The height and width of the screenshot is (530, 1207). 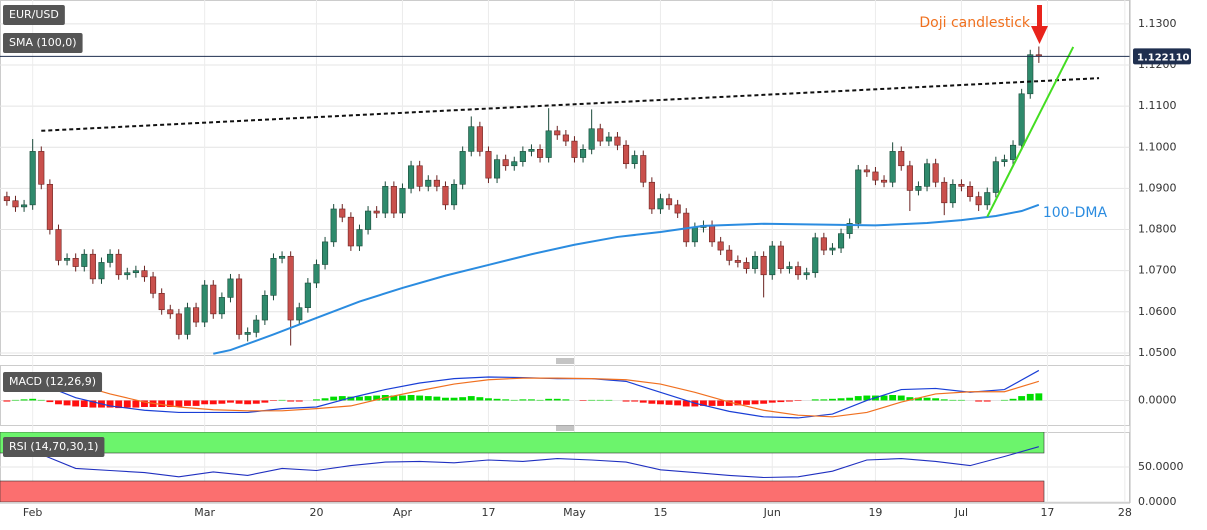 What do you see at coordinates (53, 446) in the screenshot?
I see `legend-label: RSI (14,70,30,1)` at bounding box center [53, 446].